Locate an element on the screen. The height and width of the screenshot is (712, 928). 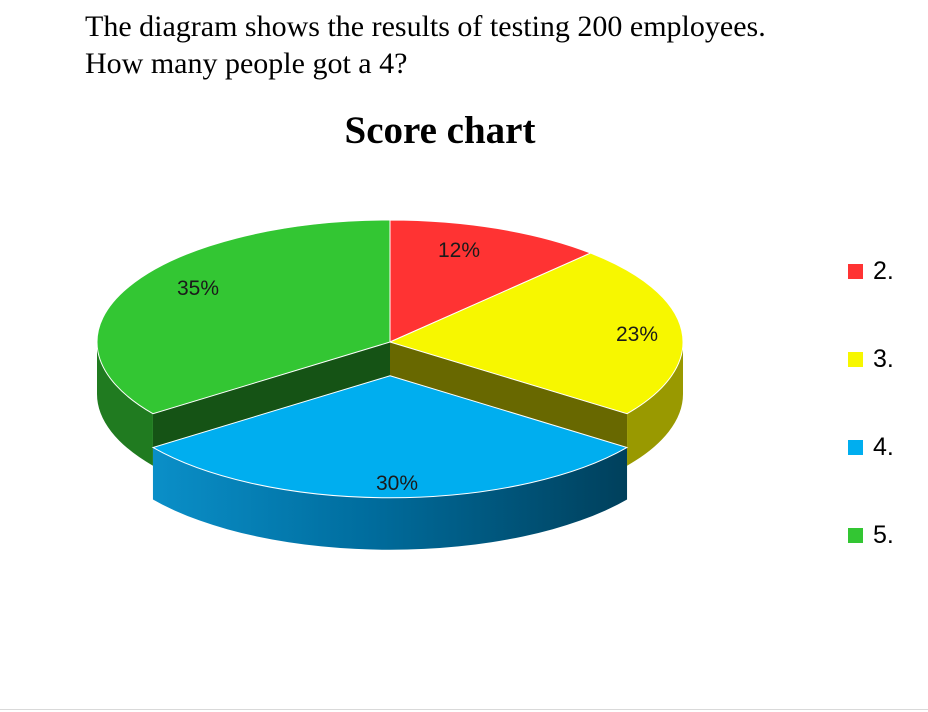
bottom-divider is located at coordinates (464, 709).